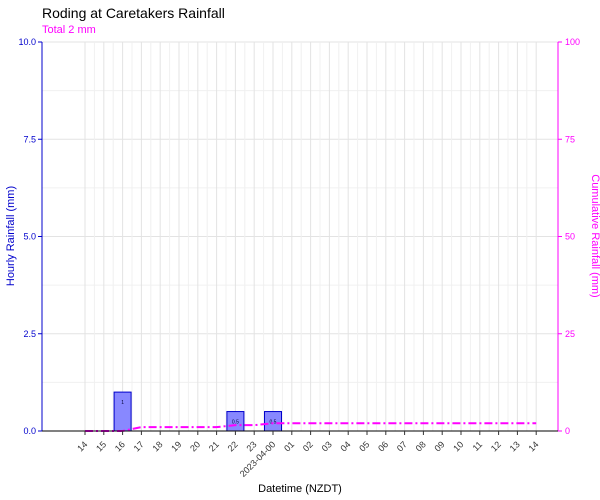 Image resolution: width=600 pixels, height=500 pixels. I want to click on x-tick-label: 16, so click(120, 446).